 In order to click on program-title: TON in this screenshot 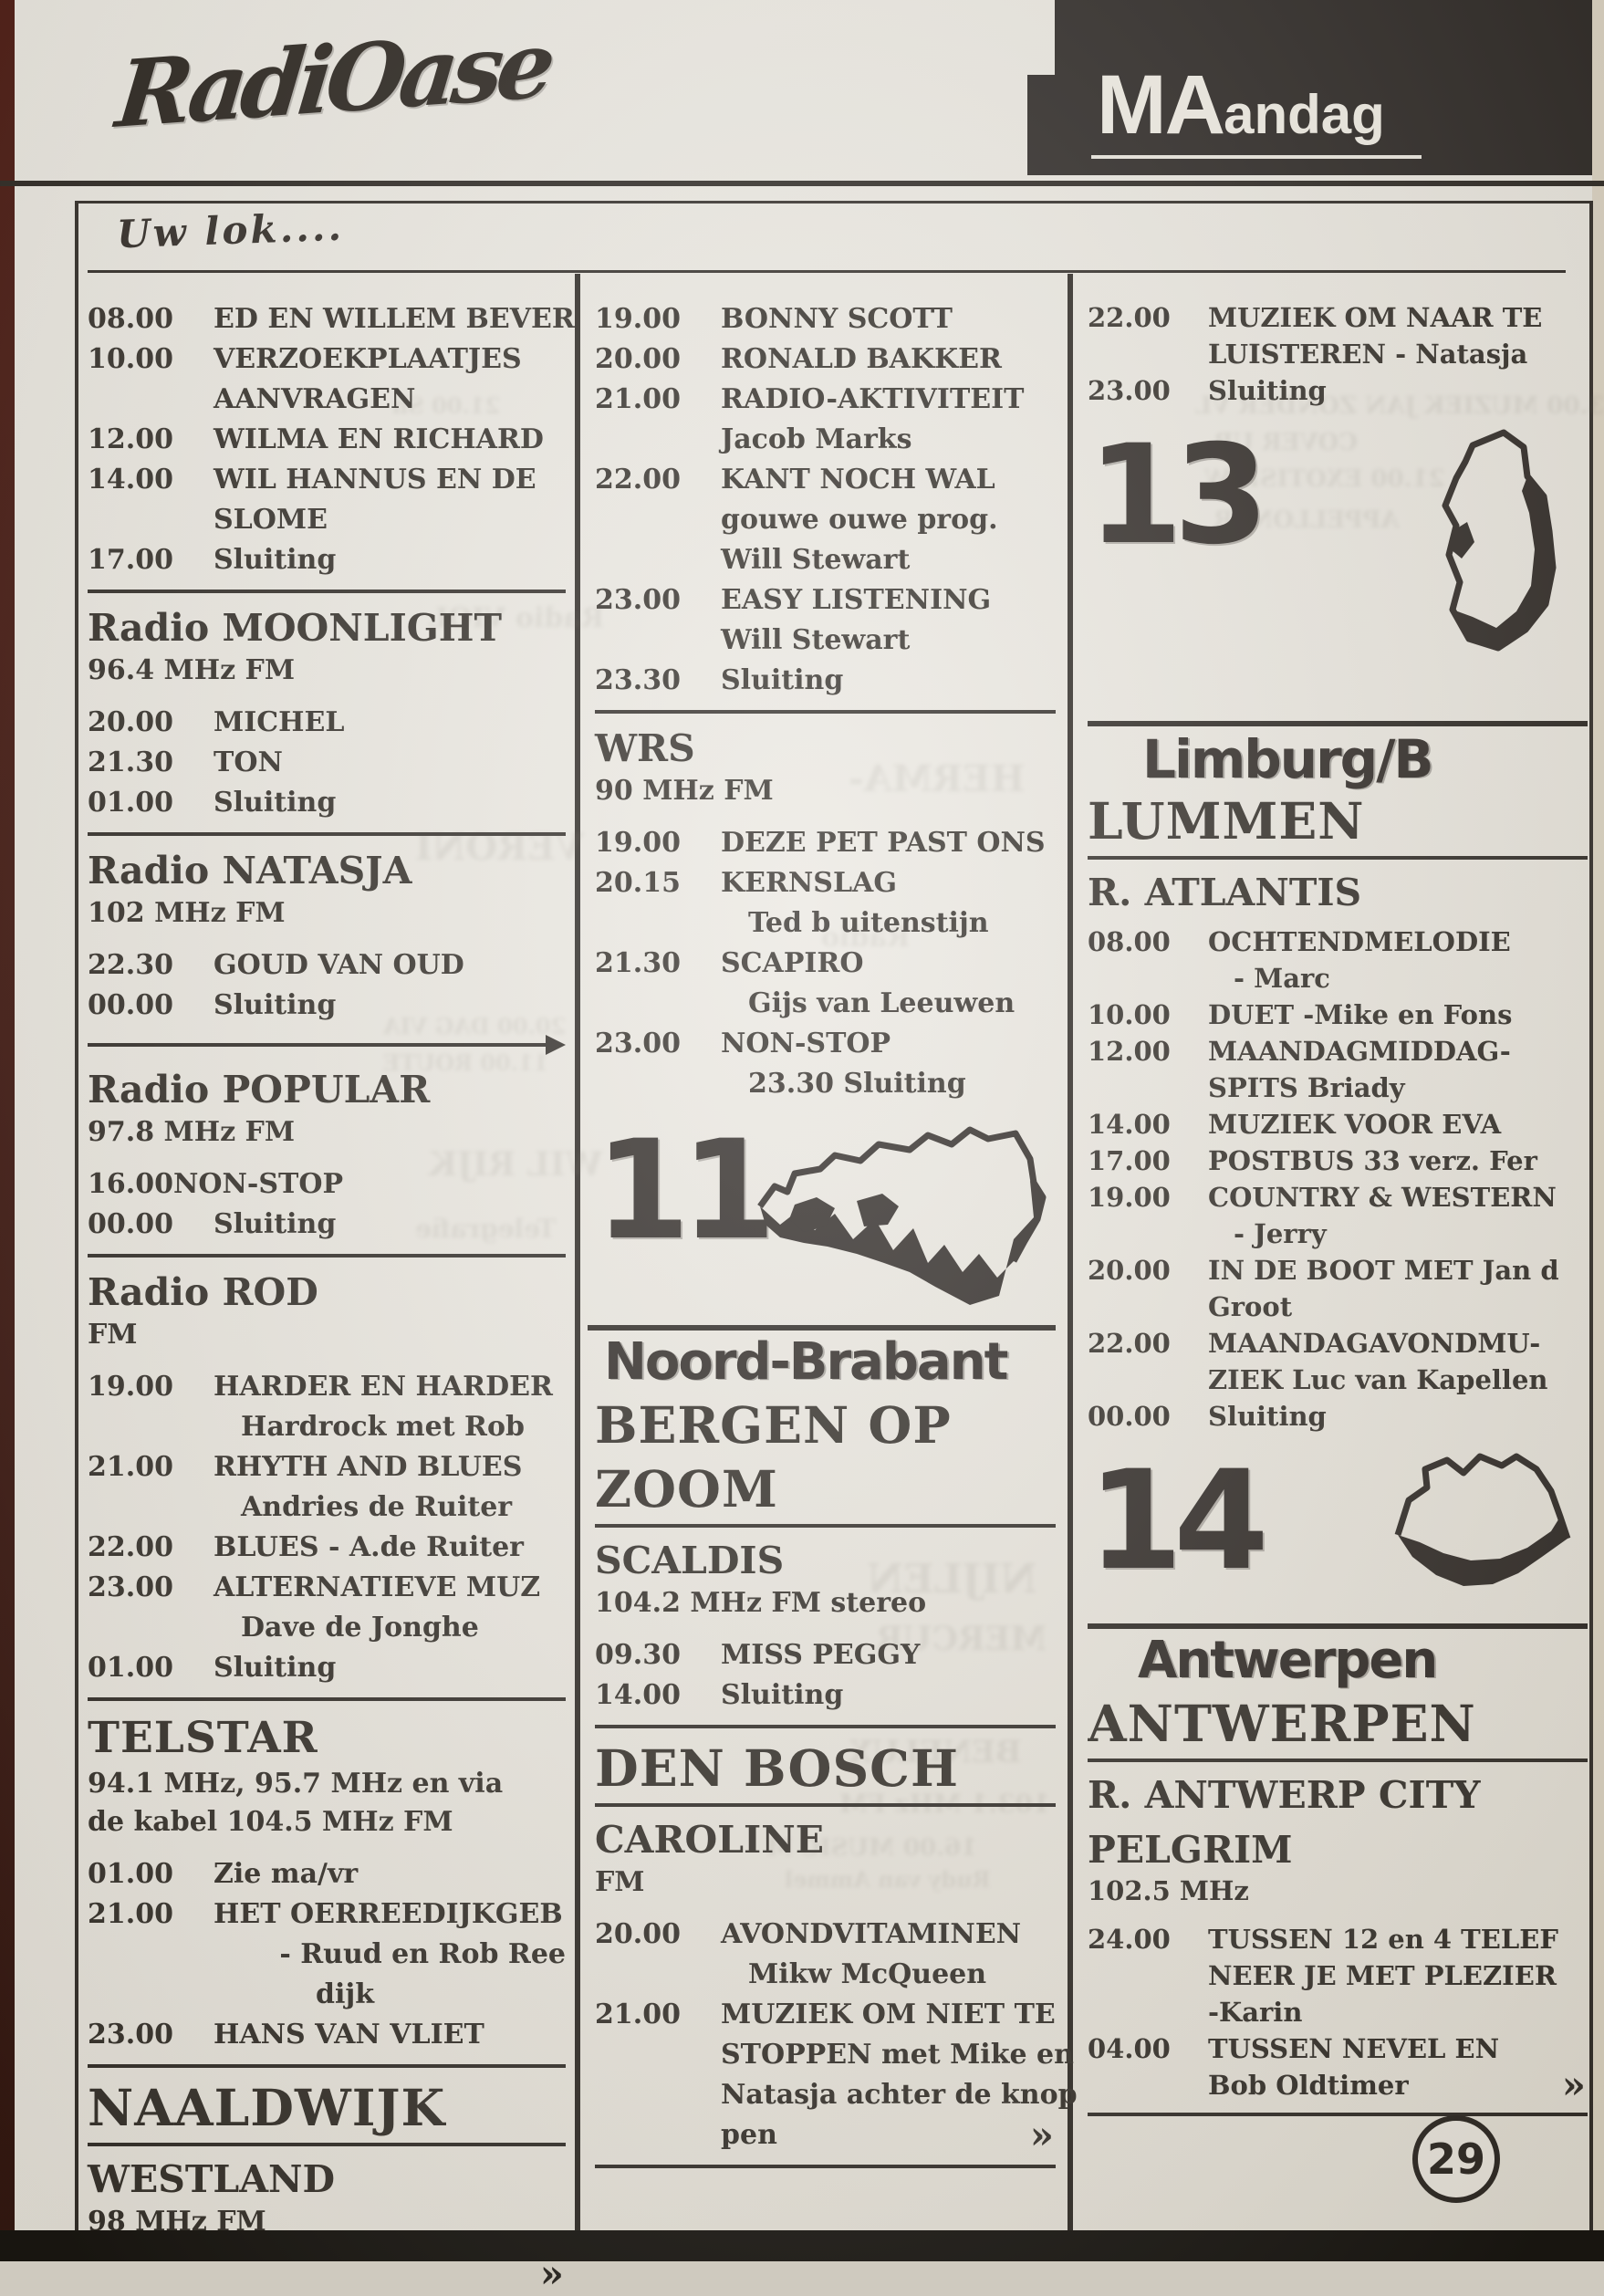, I will do `click(248, 762)`.